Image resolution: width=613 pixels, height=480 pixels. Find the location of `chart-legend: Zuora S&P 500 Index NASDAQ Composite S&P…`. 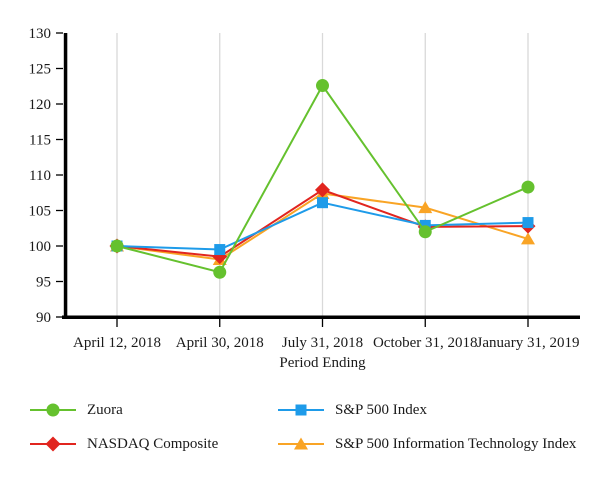

chart-legend: Zuora S&P 500 Index NASDAQ Composite S&P… is located at coordinates (310, 427).